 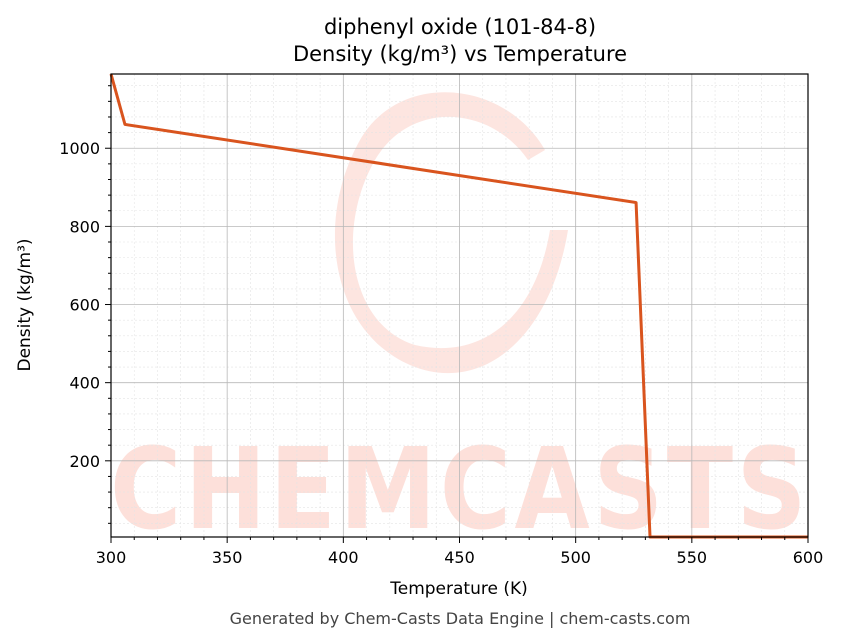 I want to click on y-tick-label: 400, so click(x=84, y=383).